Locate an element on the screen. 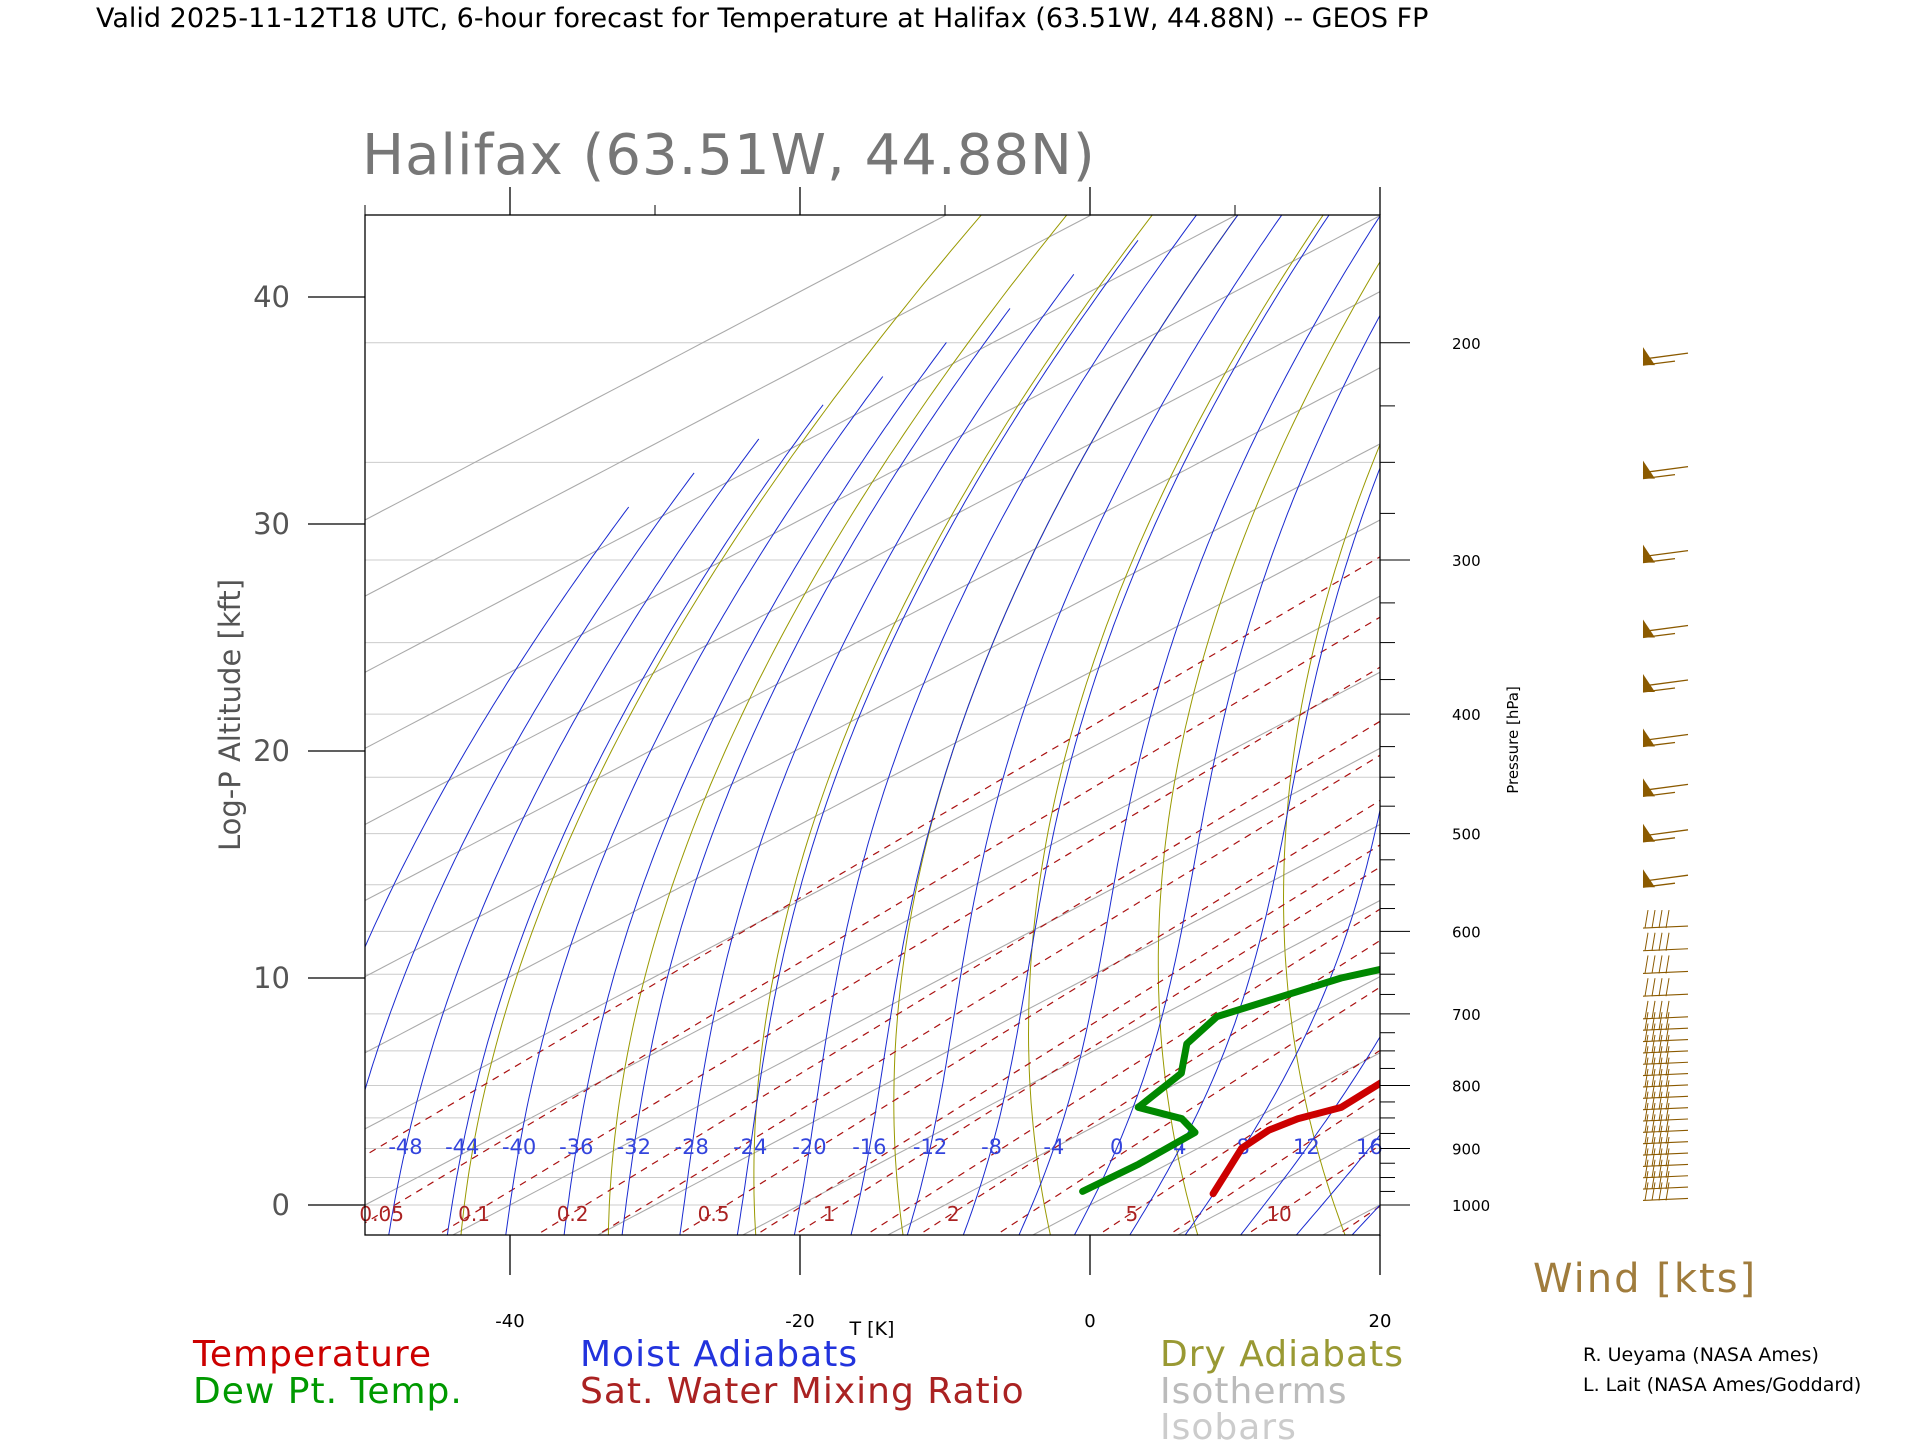  mixing-ratio-label: 0.5 is located at coordinates (714, 1214).